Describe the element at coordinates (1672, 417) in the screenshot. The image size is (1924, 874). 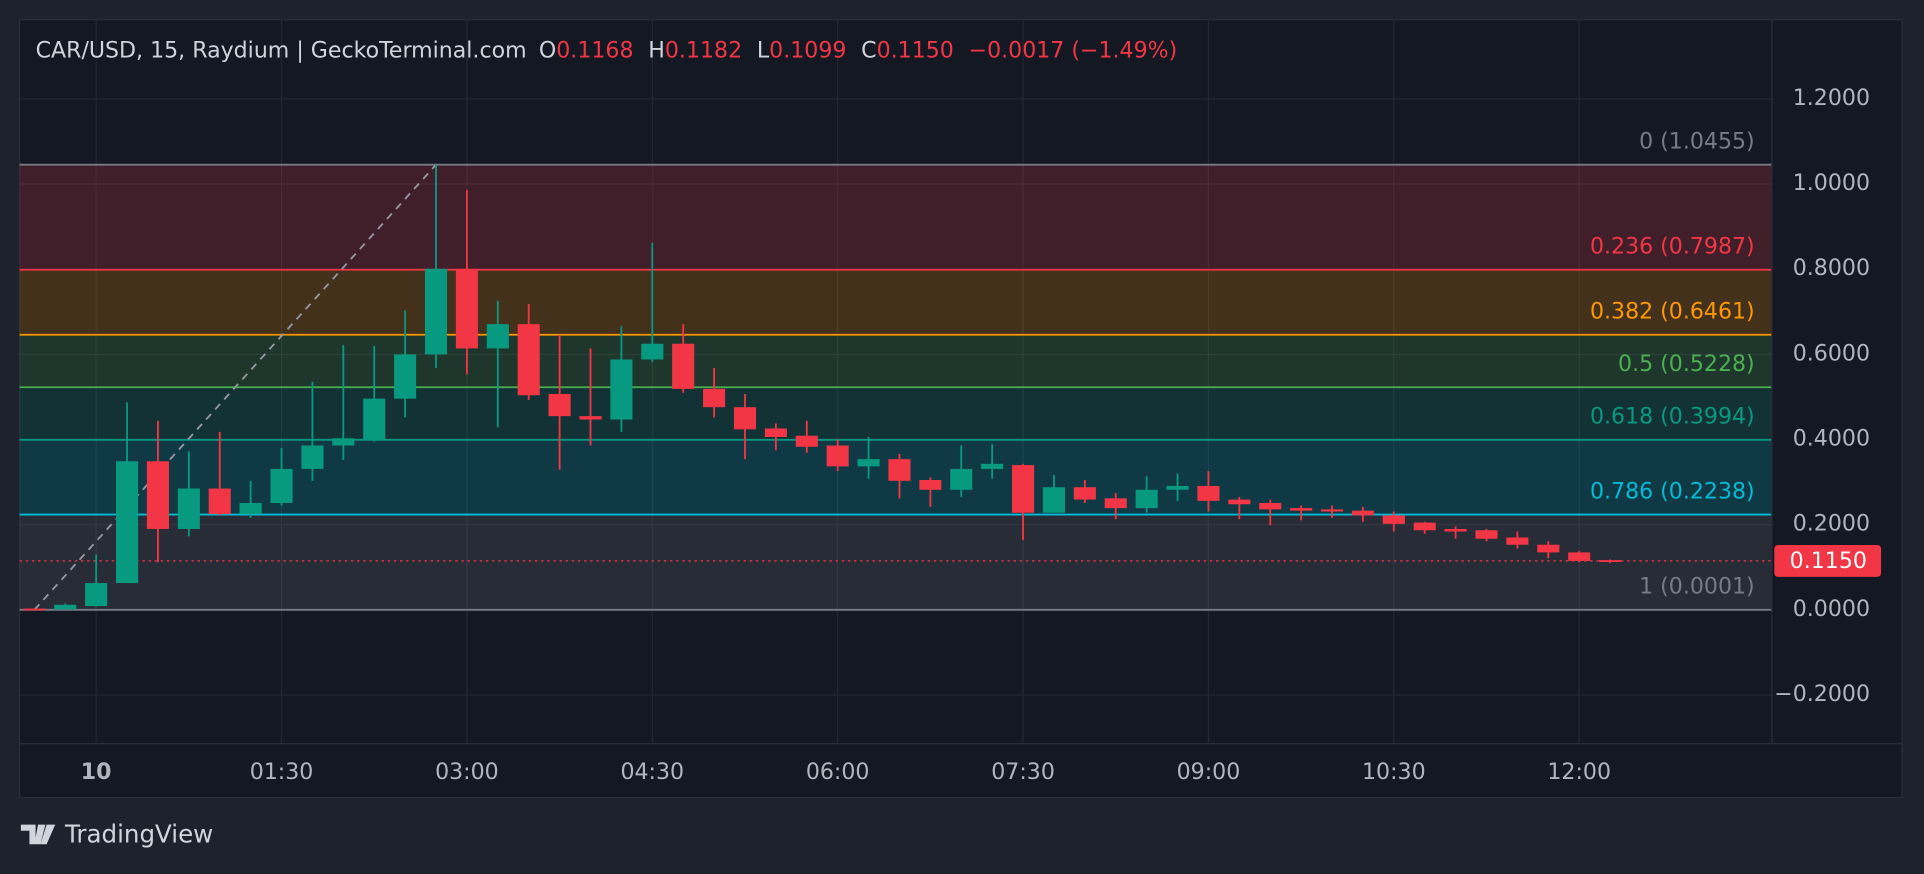
I see `fib-label: 0.618 (0.3994)` at that location.